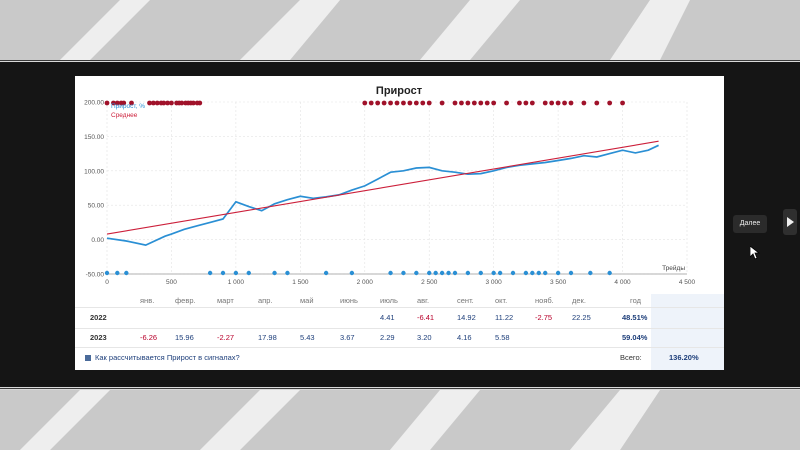  Describe the element at coordinates (128, 106) in the screenshot. I see `legend-label: Прирост, %` at that location.